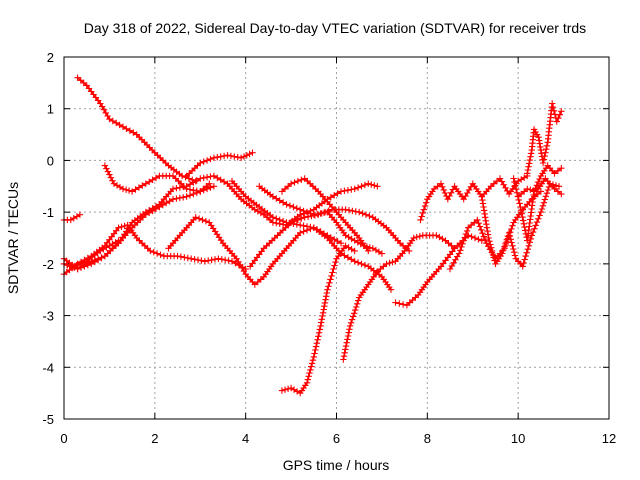 This screenshot has width=640, height=480. Describe the element at coordinates (50, 160) in the screenshot. I see `y-tick-label: 0` at that location.